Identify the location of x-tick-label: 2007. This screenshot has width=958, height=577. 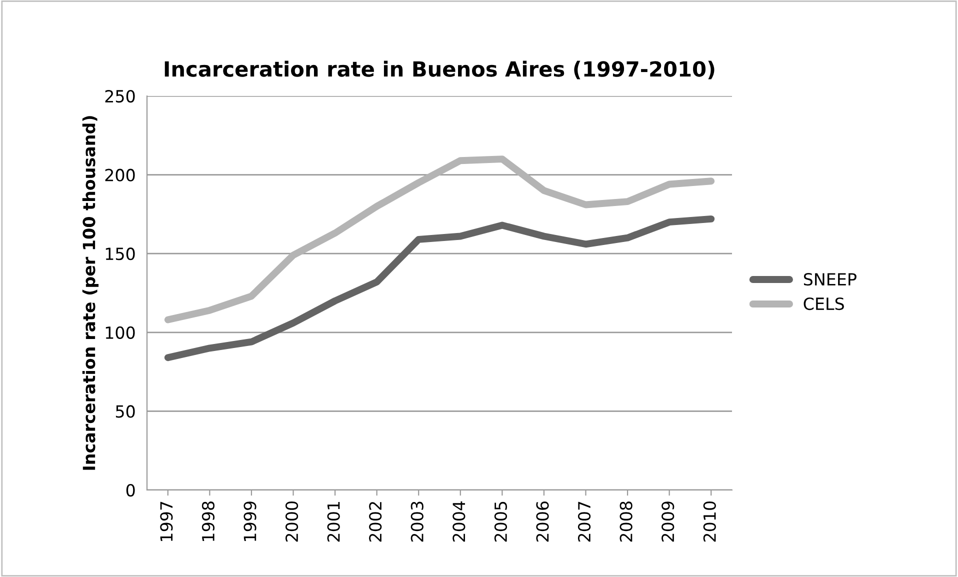
(584, 522).